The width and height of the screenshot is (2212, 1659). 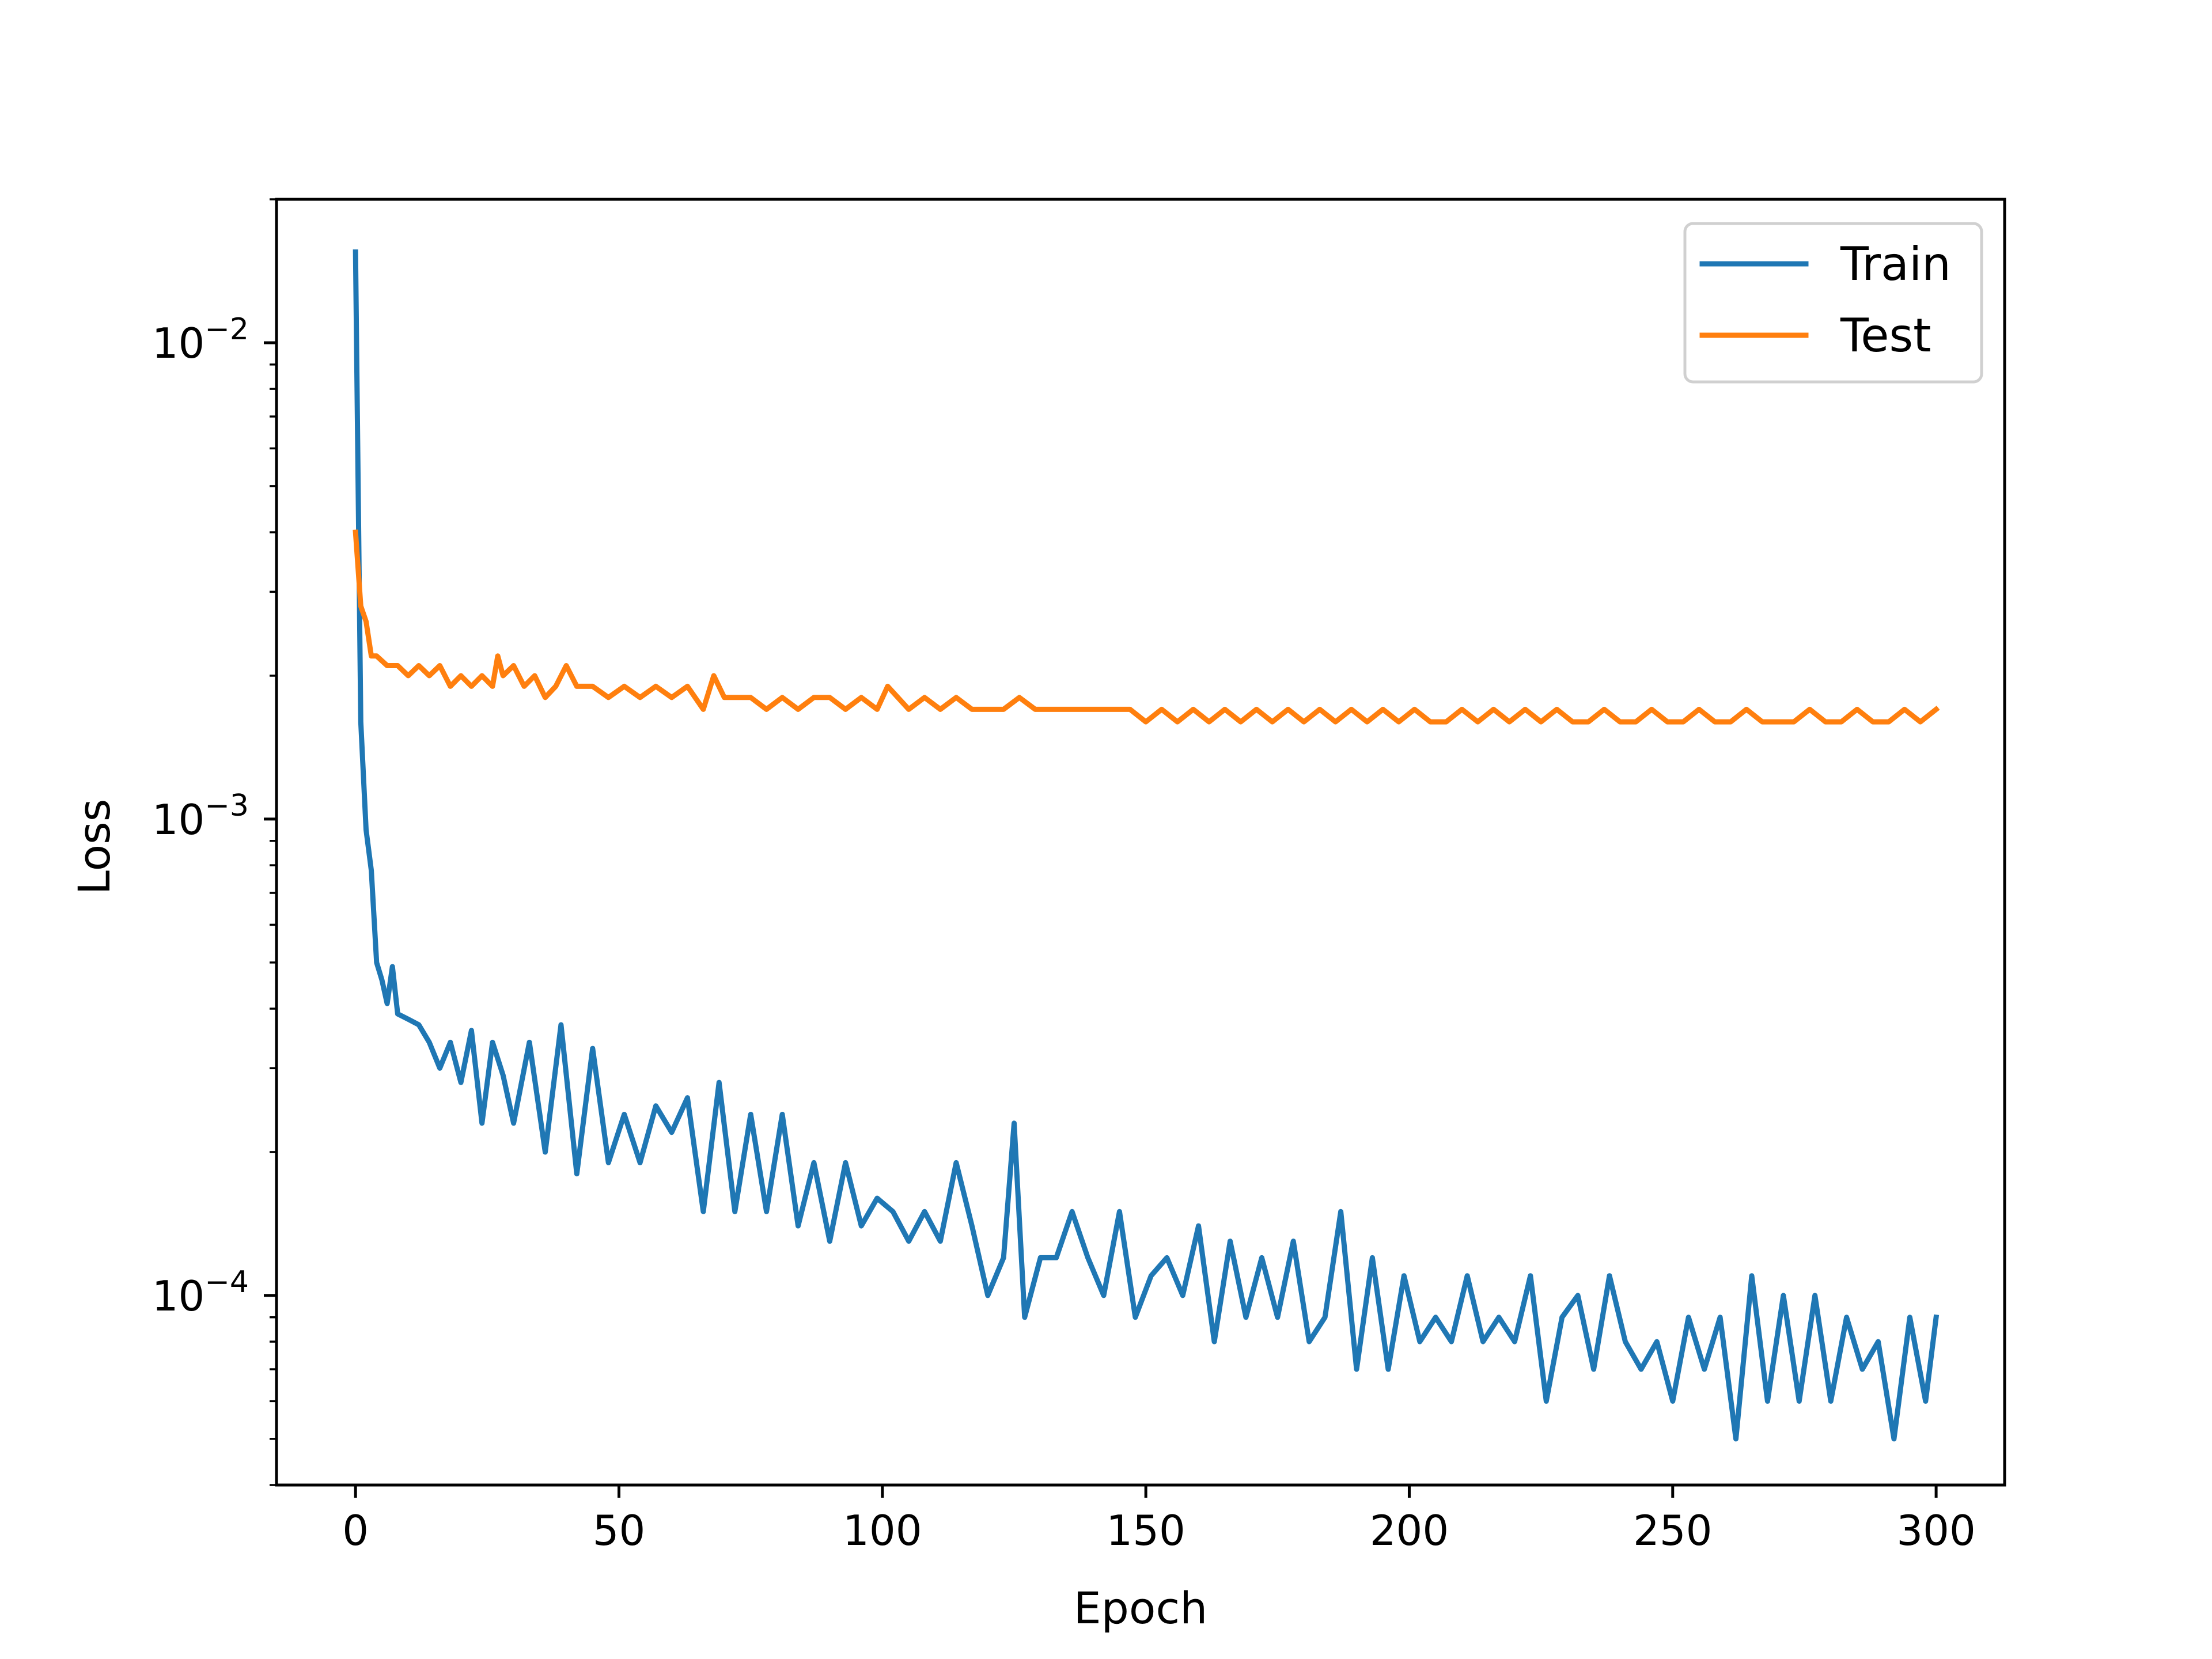 I want to click on x-tick-label: 100, so click(x=882, y=1530).